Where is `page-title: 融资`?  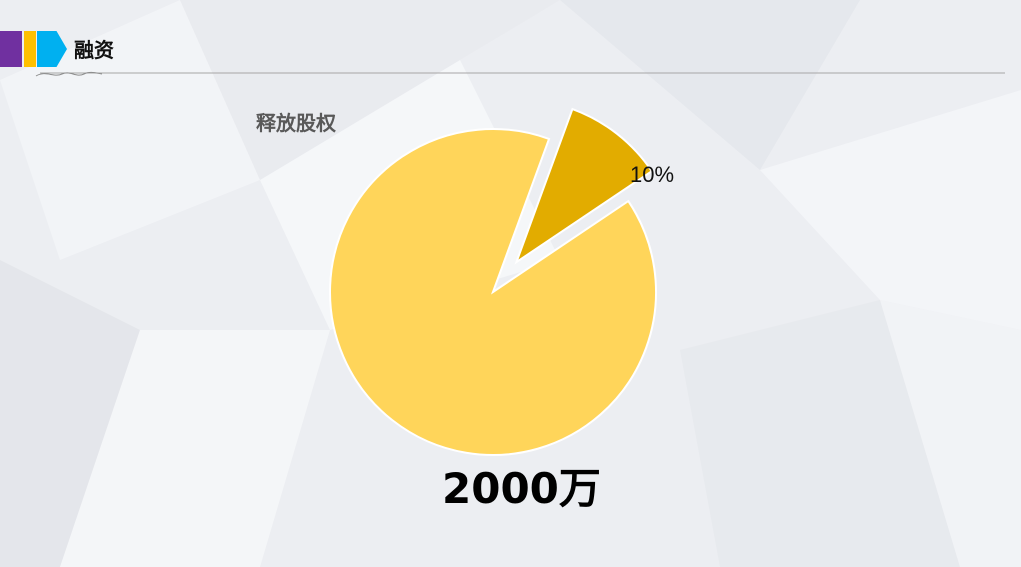
page-title: 融资 is located at coordinates (94, 50).